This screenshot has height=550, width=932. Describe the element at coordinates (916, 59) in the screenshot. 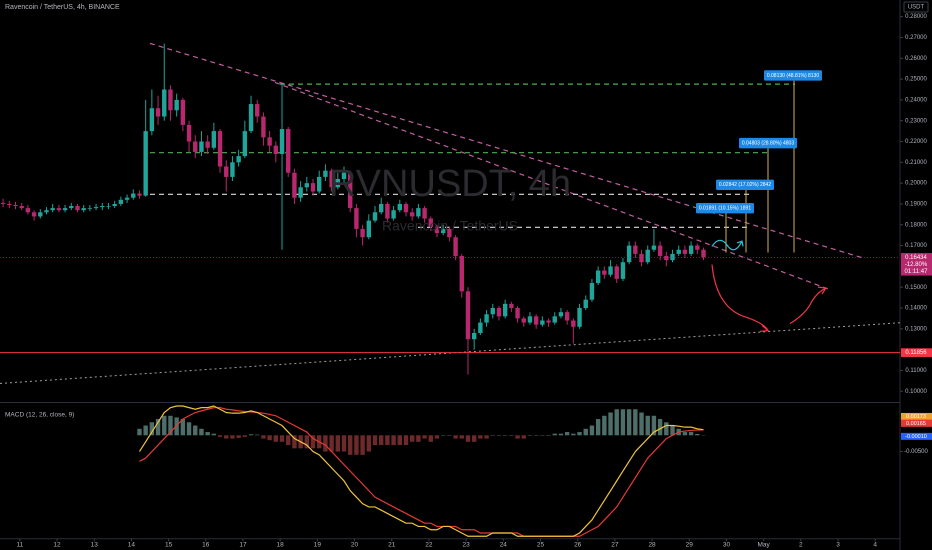

I see `y-tick-label: 0.26000` at that location.